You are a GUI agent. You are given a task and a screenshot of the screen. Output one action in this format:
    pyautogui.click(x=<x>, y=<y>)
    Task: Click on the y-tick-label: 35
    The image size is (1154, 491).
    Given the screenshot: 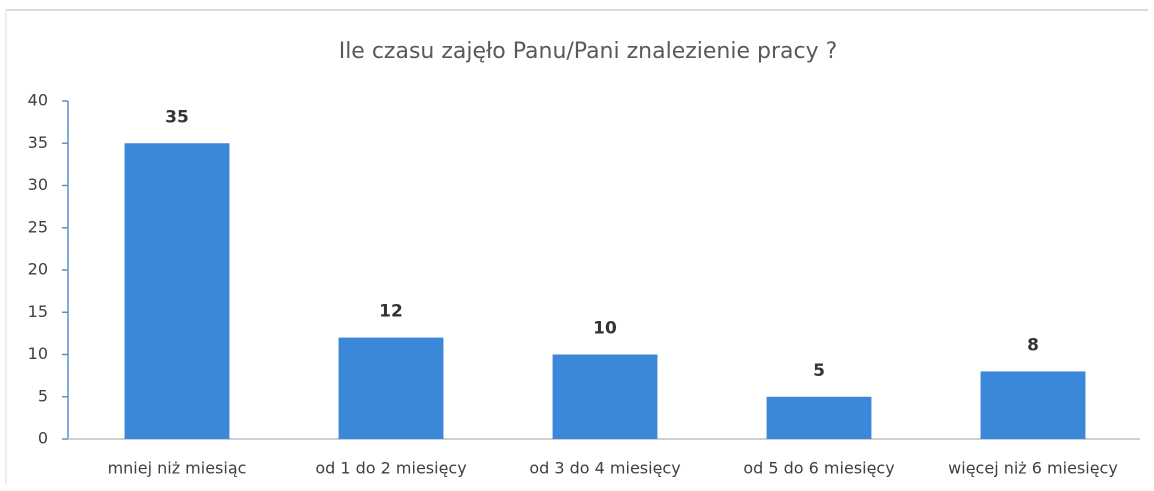 What is the action you would take?
    pyautogui.click(x=38, y=142)
    